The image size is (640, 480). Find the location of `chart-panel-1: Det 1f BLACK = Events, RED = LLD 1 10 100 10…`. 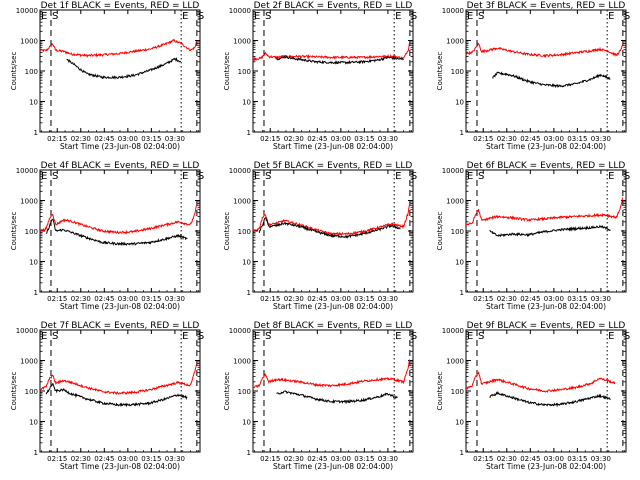

chart-panel-1: Det 1f BLACK = Events, RED = LLD 1 10 100 10… is located at coordinates (107, 76).